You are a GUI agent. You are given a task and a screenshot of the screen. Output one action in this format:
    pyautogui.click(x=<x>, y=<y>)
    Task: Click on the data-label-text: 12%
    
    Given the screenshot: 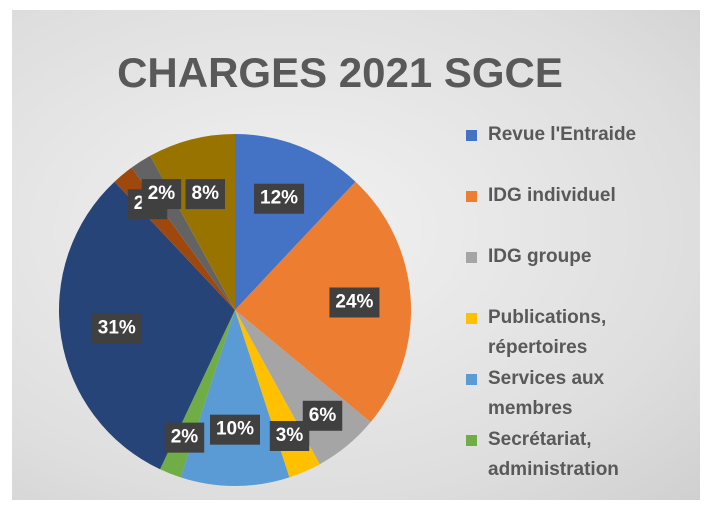 What is the action you would take?
    pyautogui.click(x=279, y=198)
    